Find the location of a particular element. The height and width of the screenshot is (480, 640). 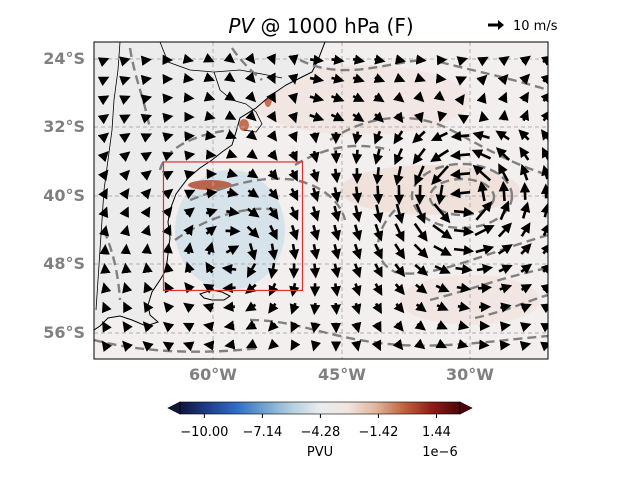

lat-label-56s: 56°S is located at coordinates (64, 332).